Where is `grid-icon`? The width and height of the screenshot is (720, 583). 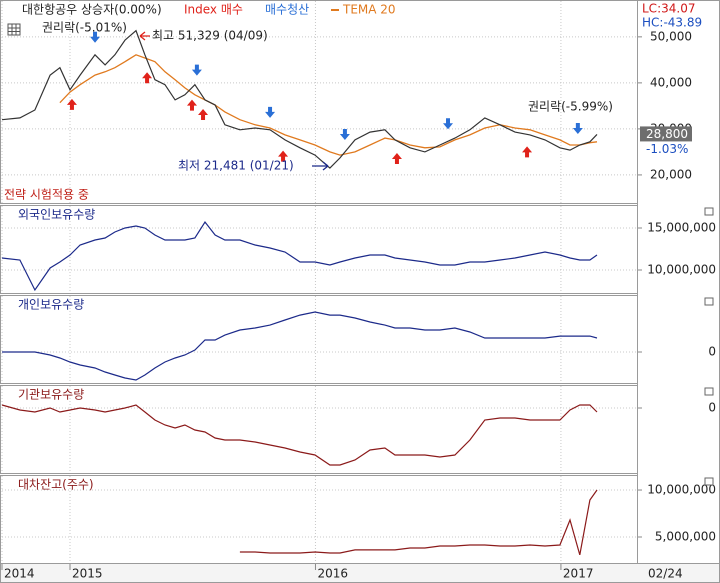
grid-icon is located at coordinates (14, 29).